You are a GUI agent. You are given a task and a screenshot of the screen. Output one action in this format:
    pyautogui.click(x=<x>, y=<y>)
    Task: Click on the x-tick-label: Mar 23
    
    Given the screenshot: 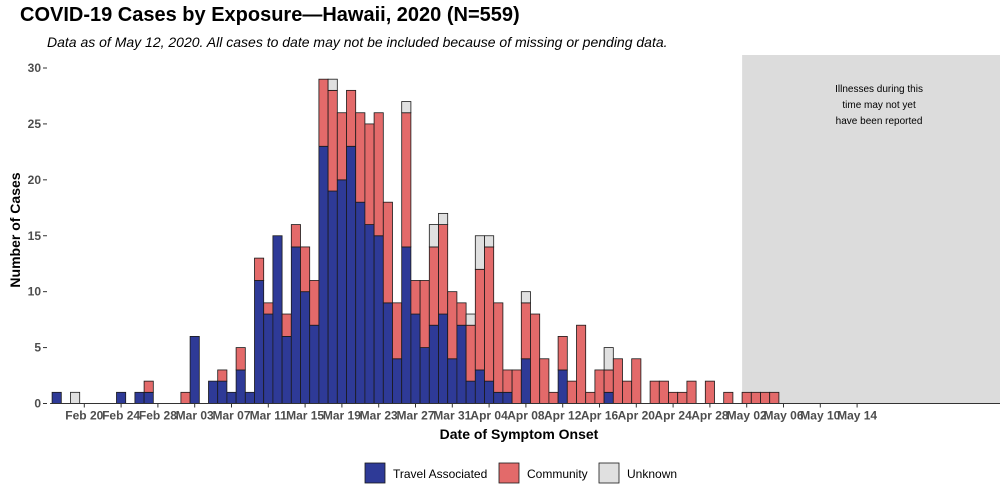 What is the action you would take?
    pyautogui.click(x=379, y=416)
    